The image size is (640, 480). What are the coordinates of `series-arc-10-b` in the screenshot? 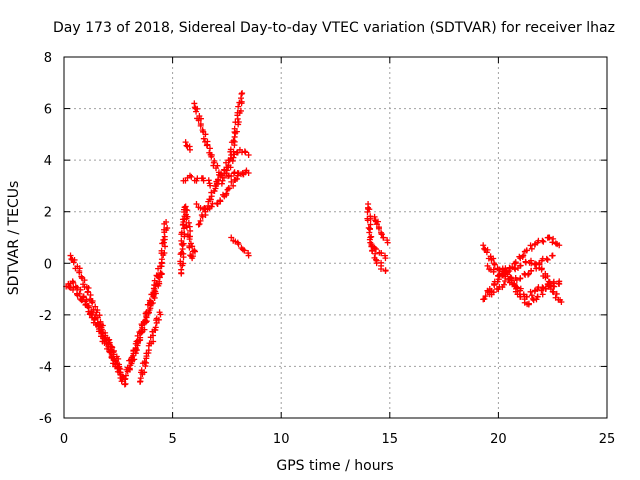 It's located at (381, 229).